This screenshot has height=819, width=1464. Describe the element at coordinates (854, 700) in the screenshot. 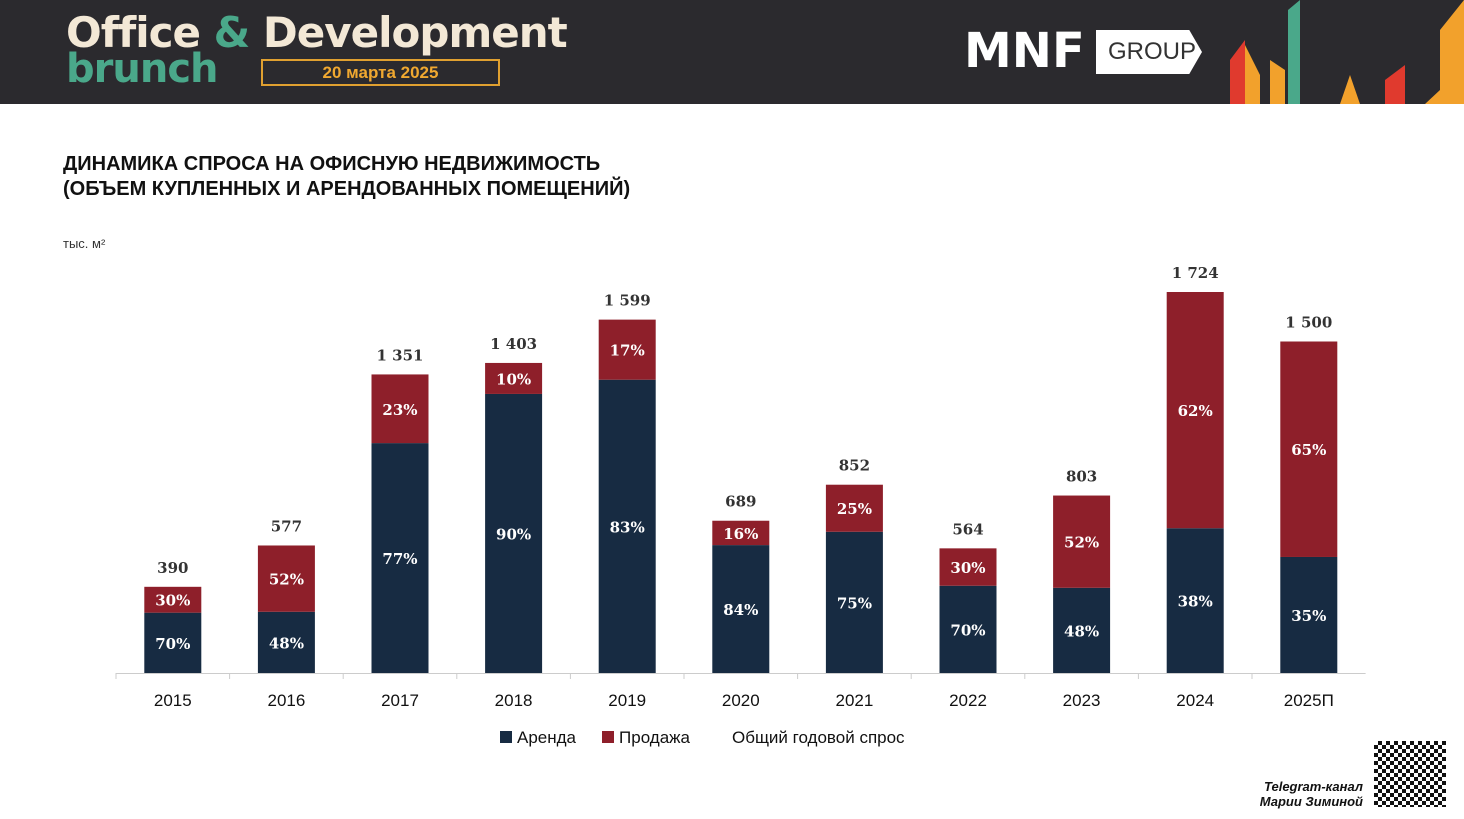

I see `x-tick-label: 2021` at that location.